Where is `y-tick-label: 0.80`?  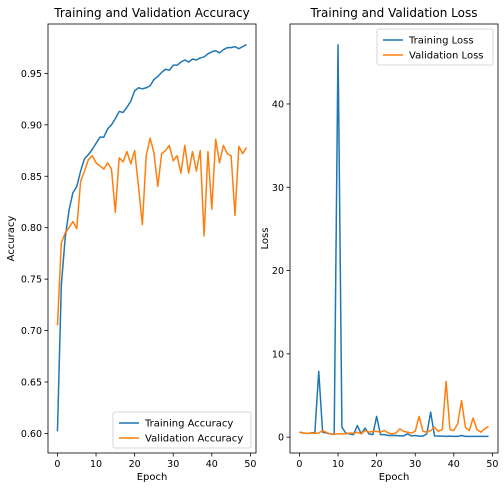
y-tick-label: 0.80 is located at coordinates (31, 228).